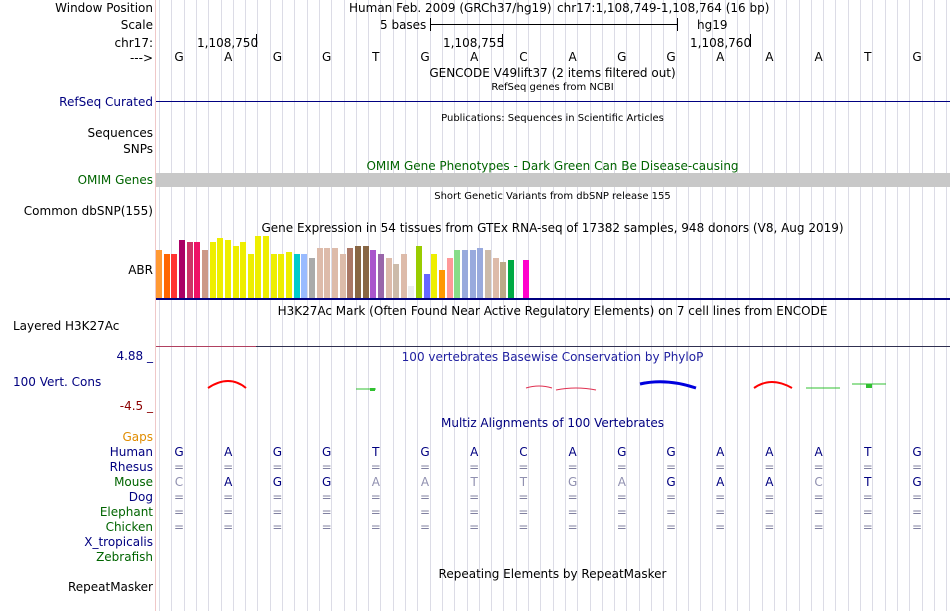 Image resolution: width=950 pixels, height=611 pixels. What do you see at coordinates (126, 512) in the screenshot?
I see `species-label: Elephant` at bounding box center [126, 512].